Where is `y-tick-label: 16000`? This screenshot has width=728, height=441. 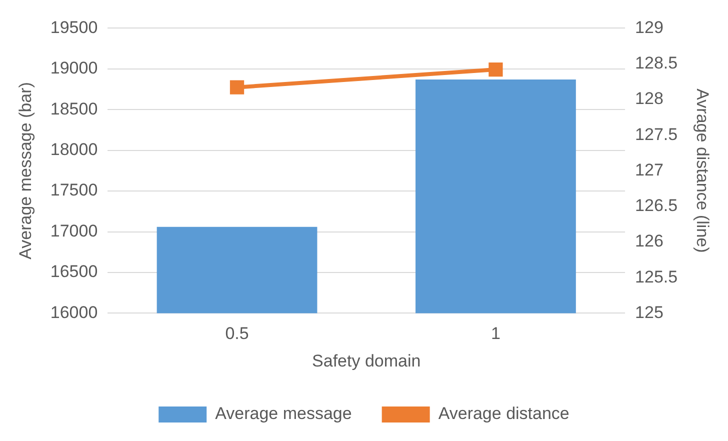 y-tick-label: 16000 is located at coordinates (74, 312).